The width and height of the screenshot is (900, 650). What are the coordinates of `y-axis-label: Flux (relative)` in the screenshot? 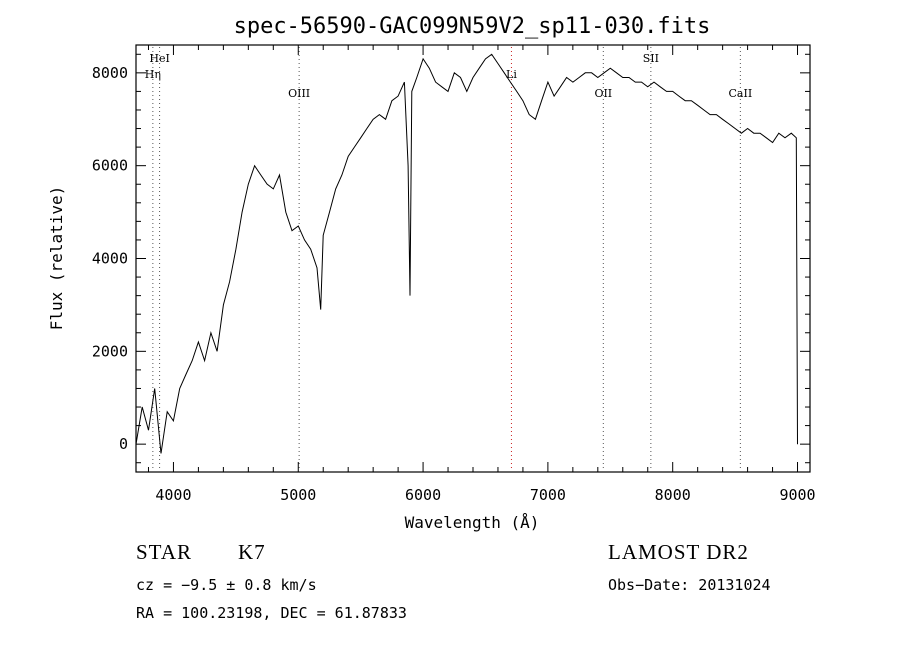 It's located at (56, 258).